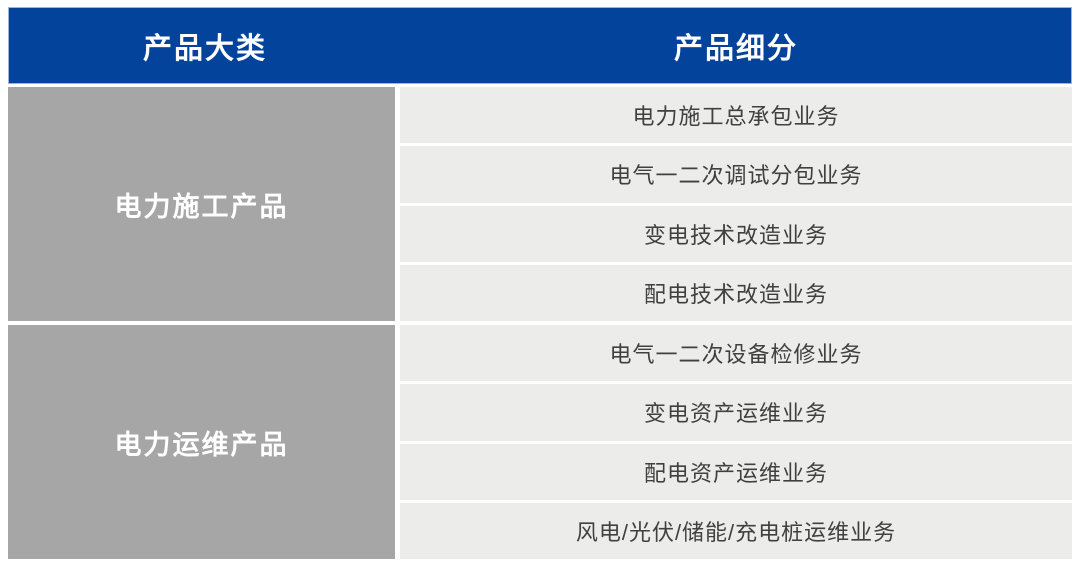  Describe the element at coordinates (736, 174) in the screenshot. I see `table-row: 电气一二次调试分包业务` at that location.